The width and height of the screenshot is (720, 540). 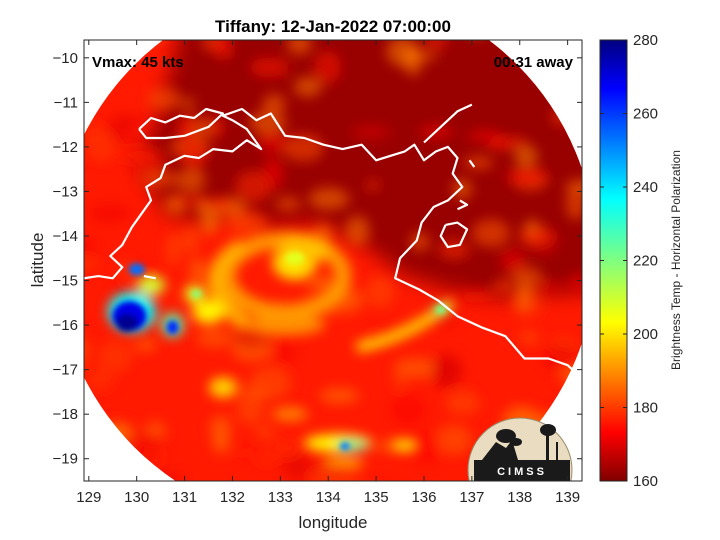 I want to click on x-tick-label: 135, so click(x=376, y=497).